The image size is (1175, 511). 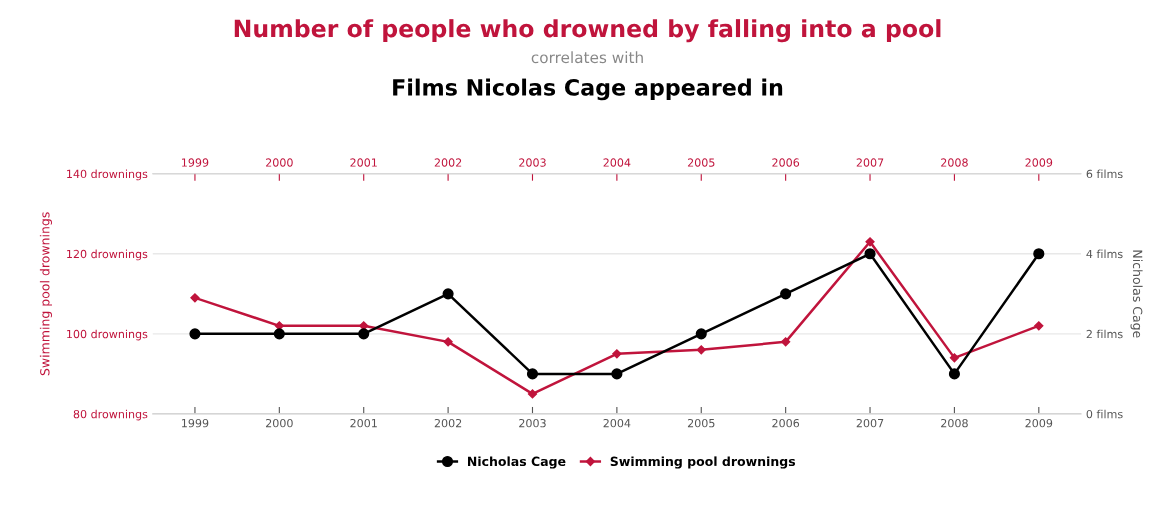 What do you see at coordinates (870, 423) in the screenshot?
I see `x-tick-label: 2007` at bounding box center [870, 423].